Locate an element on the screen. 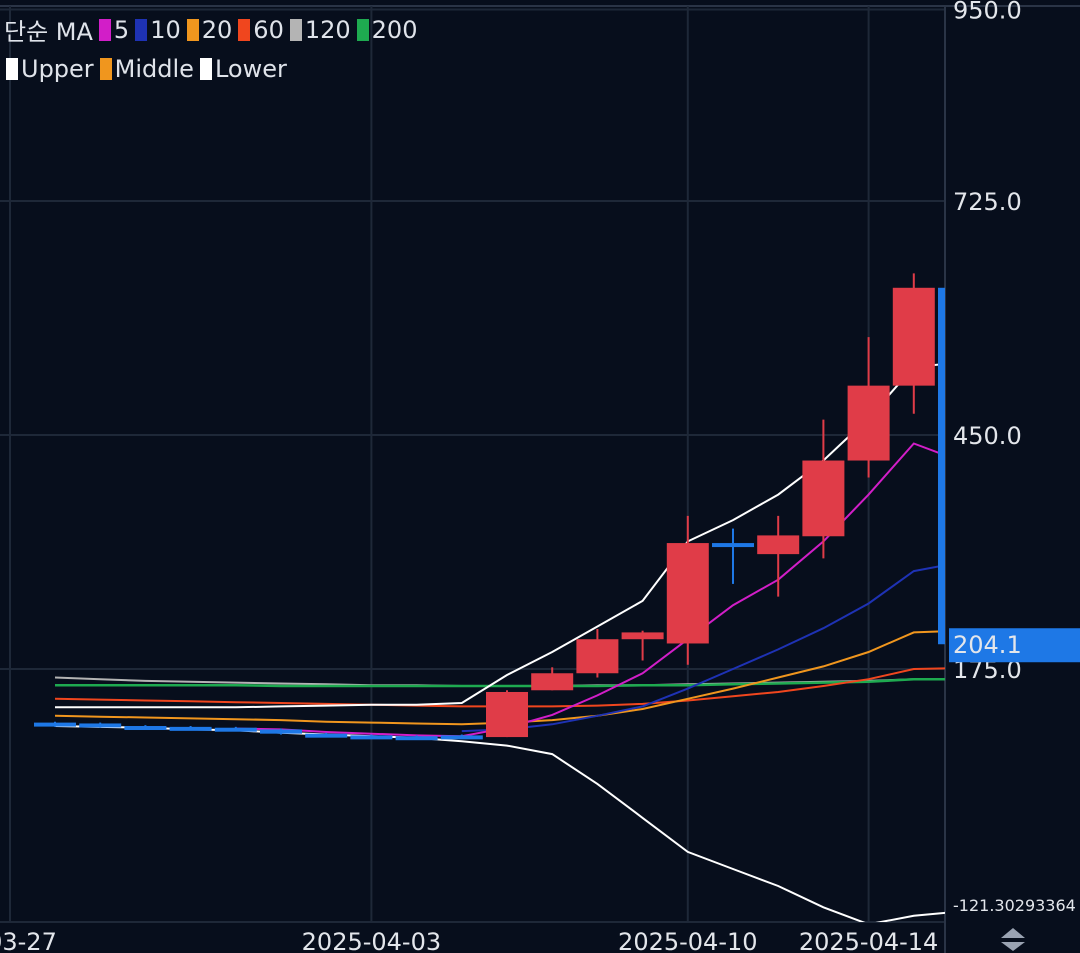 The width and height of the screenshot is (1080, 953). ma-legend-label: 120 is located at coordinates (327, 29).